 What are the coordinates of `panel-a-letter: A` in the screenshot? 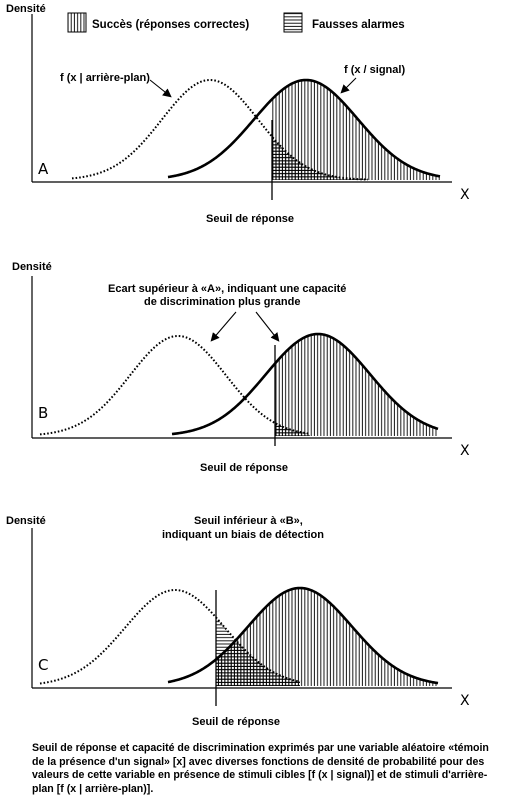 It's located at (43, 169).